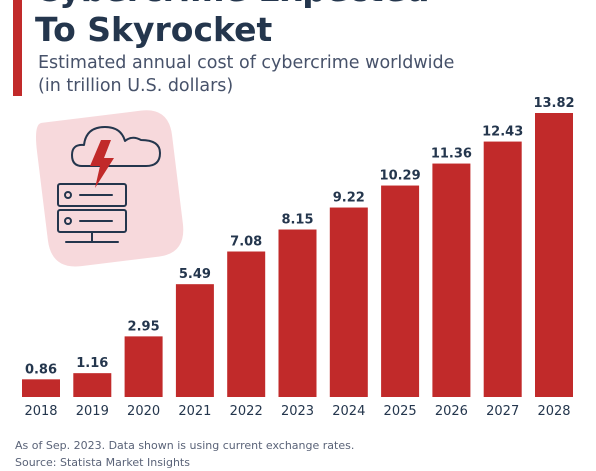 Image resolution: width=596 pixels, height=471 pixels. I want to click on value-label-2024: 9.22, so click(349, 198).